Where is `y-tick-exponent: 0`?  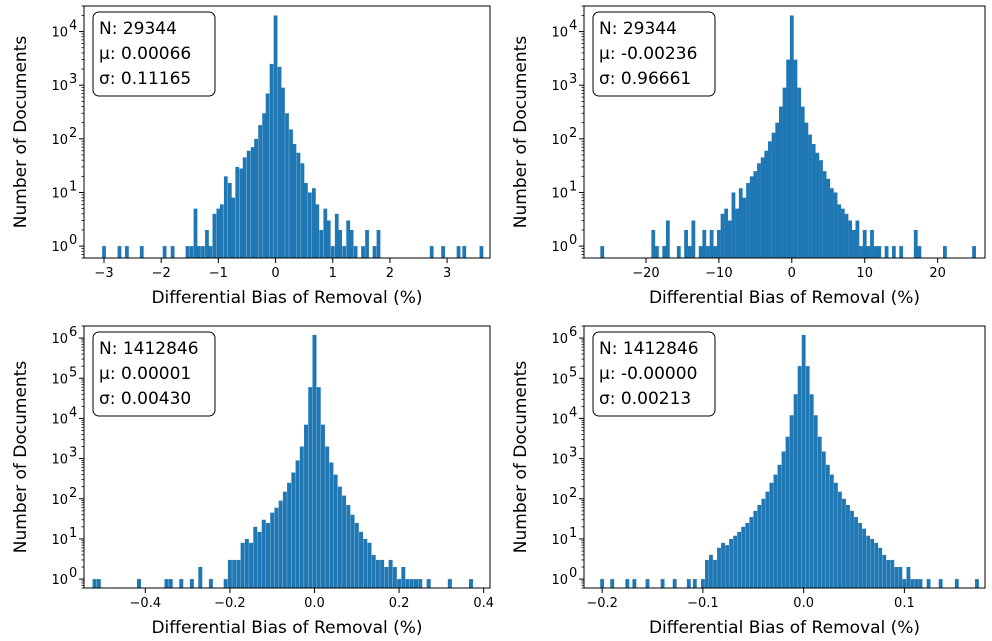
y-tick-exponent: 0 is located at coordinates (73, 573).